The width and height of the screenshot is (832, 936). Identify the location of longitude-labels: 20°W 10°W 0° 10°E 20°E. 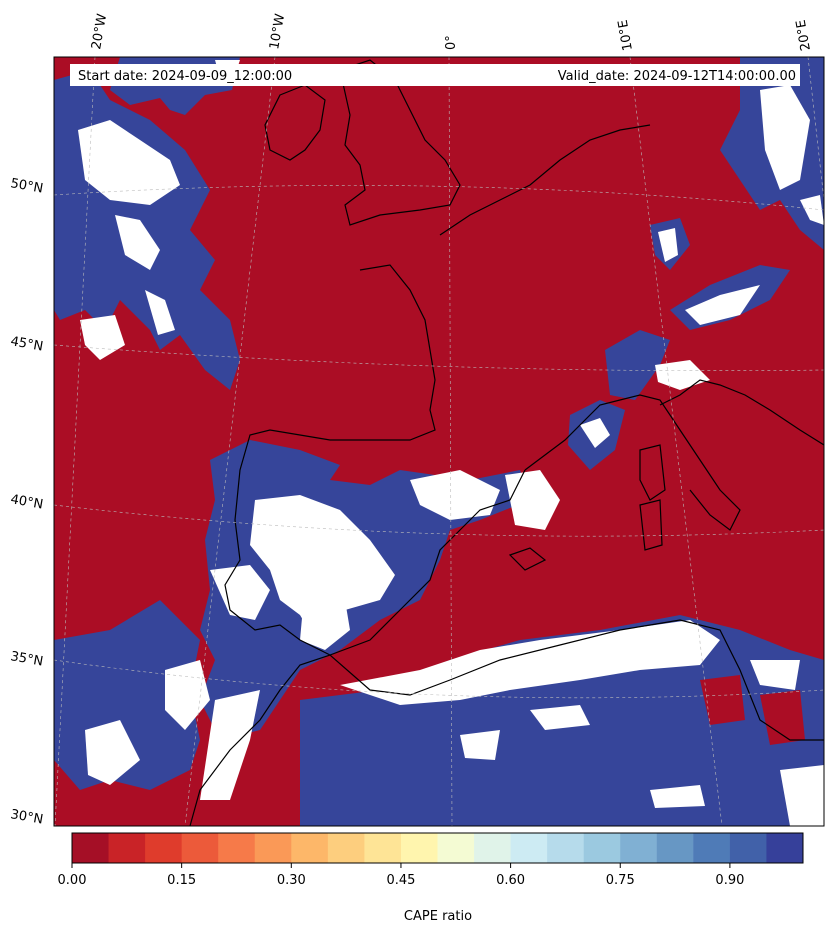
(451, 32).